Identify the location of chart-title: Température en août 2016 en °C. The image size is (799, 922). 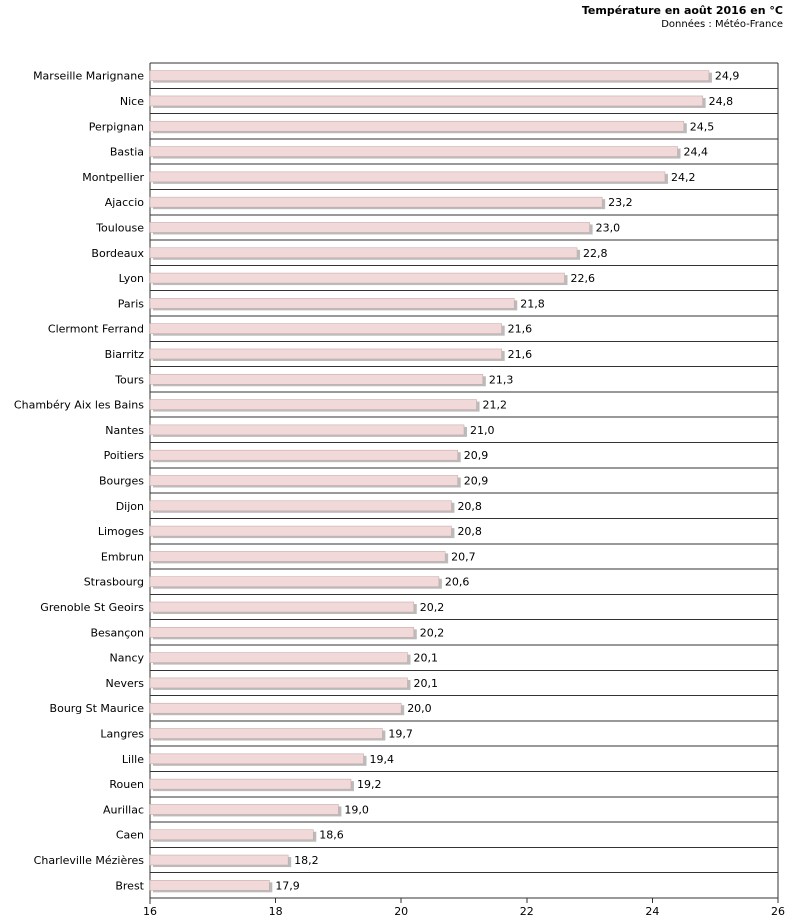
(682, 10).